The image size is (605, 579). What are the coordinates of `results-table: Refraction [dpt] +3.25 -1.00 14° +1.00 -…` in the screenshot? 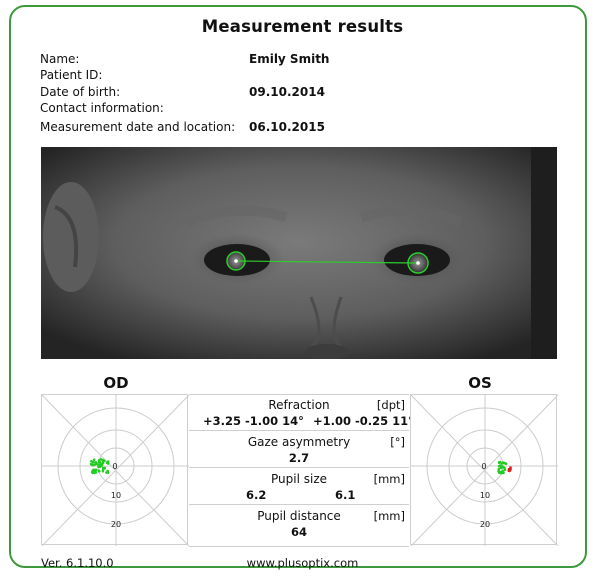 It's located at (301, 470).